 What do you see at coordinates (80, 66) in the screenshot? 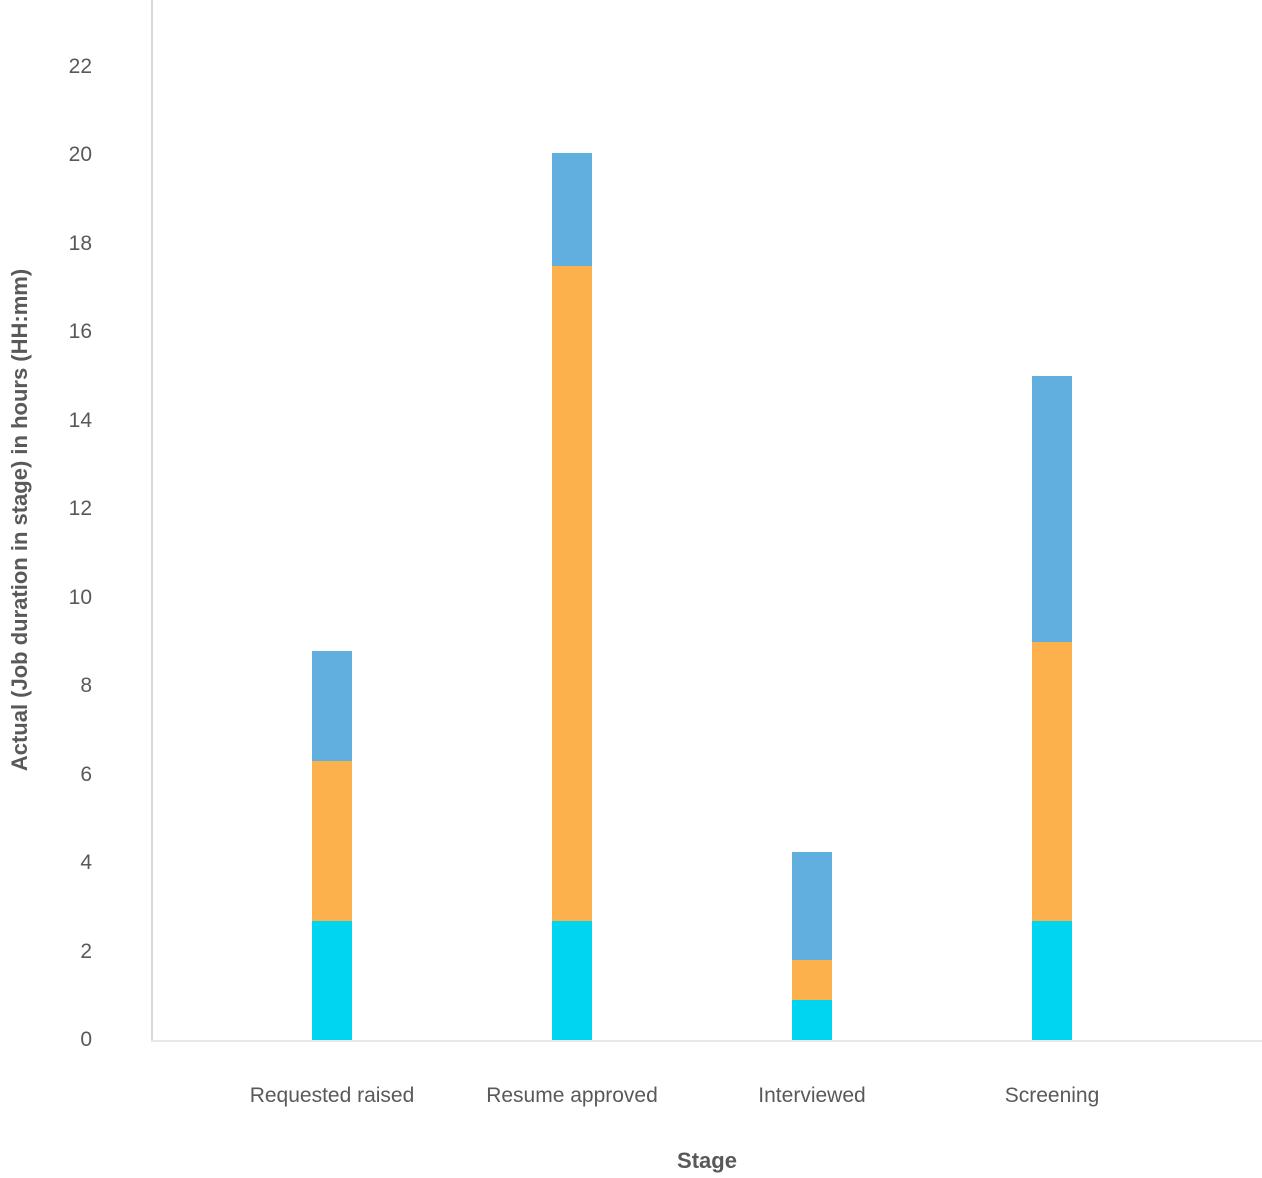
I see `y-tick-label: 22` at bounding box center [80, 66].